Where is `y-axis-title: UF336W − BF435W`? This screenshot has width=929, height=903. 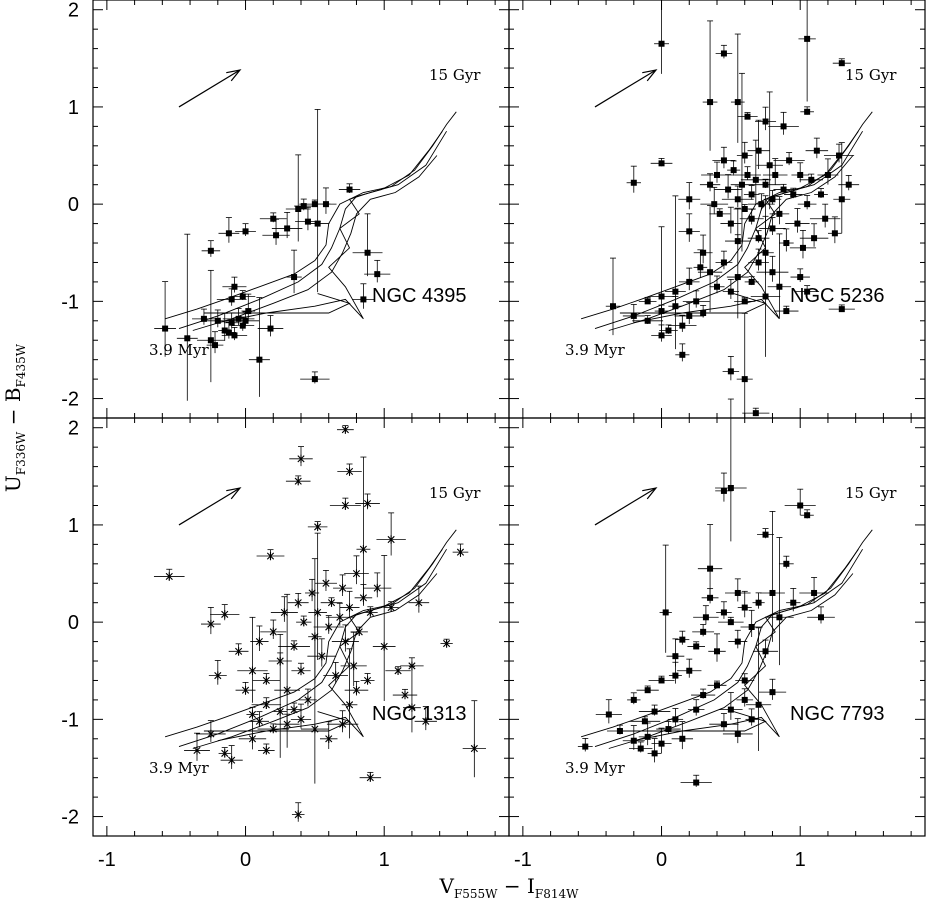 y-axis-title: UF336W − BF435W is located at coordinates (14, 417).